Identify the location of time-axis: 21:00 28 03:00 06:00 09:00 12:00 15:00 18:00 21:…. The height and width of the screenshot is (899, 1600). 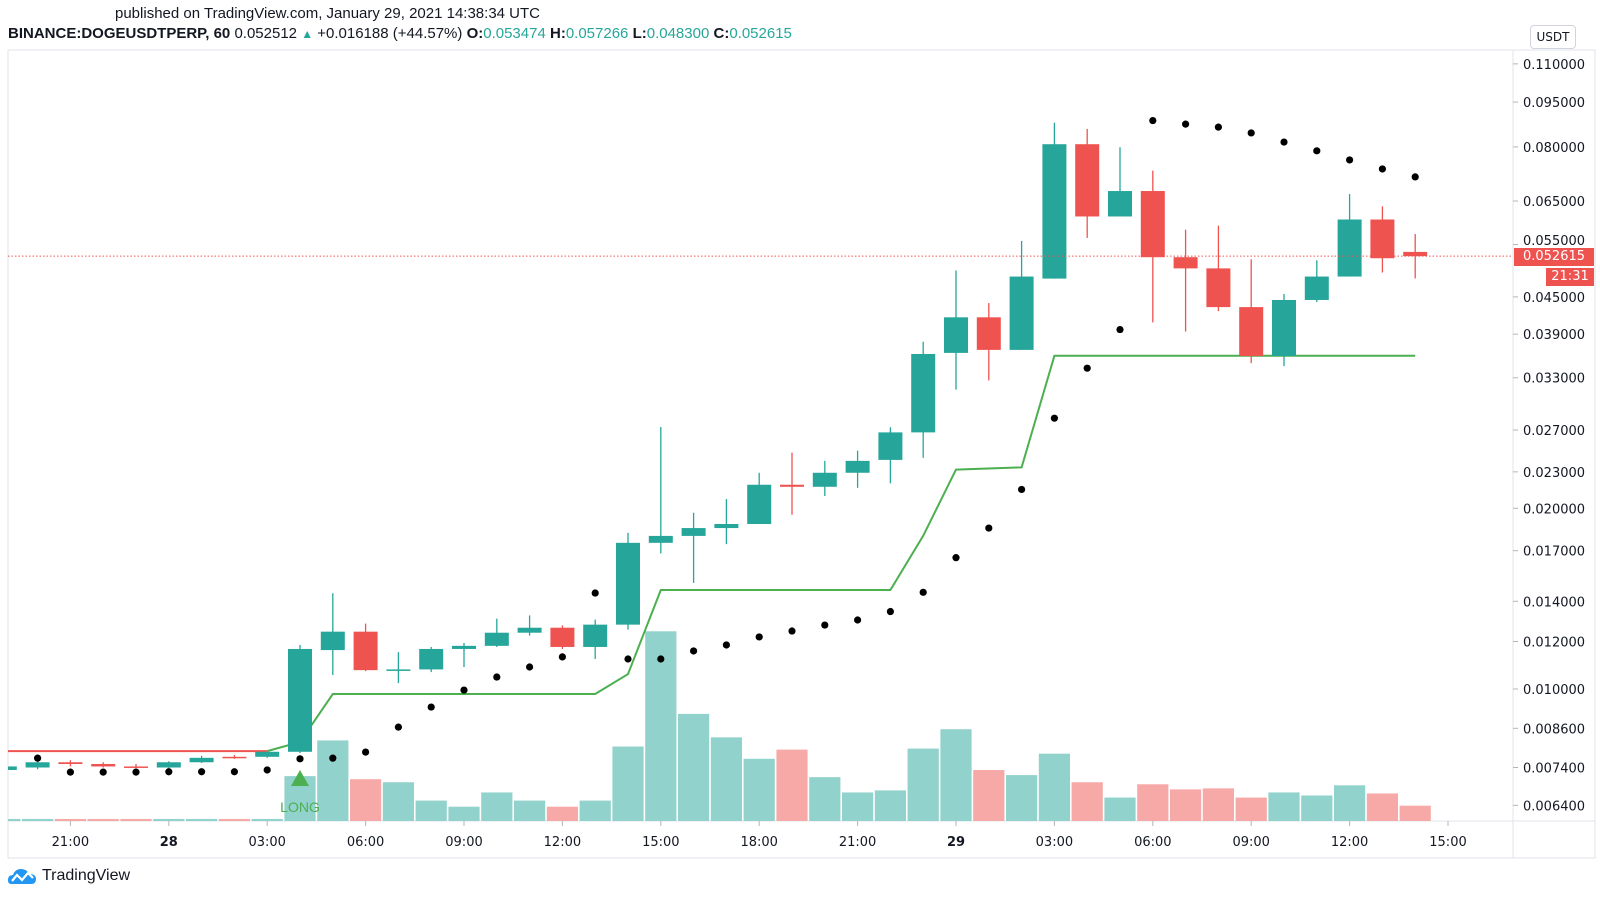
(759, 835).